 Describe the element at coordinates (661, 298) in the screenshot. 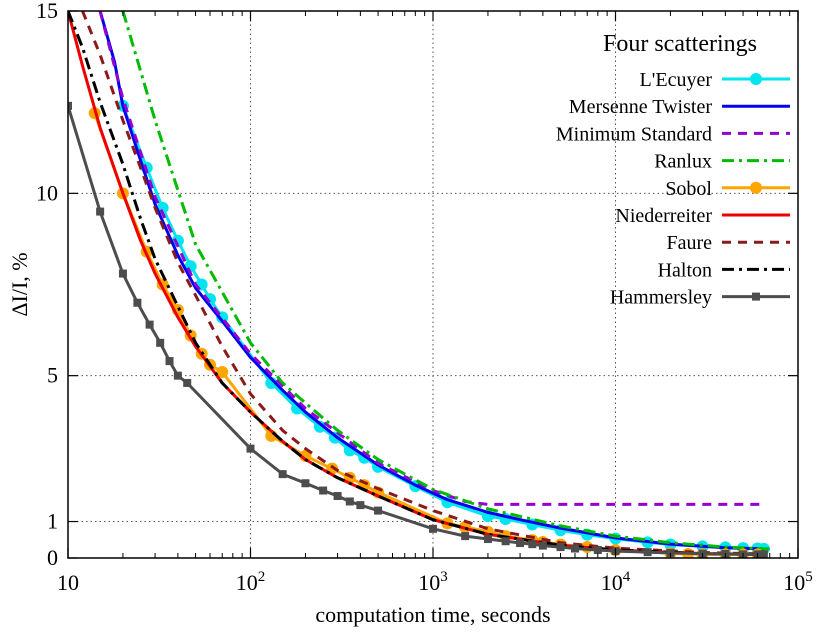

I see `legend-label: Hammersley` at that location.